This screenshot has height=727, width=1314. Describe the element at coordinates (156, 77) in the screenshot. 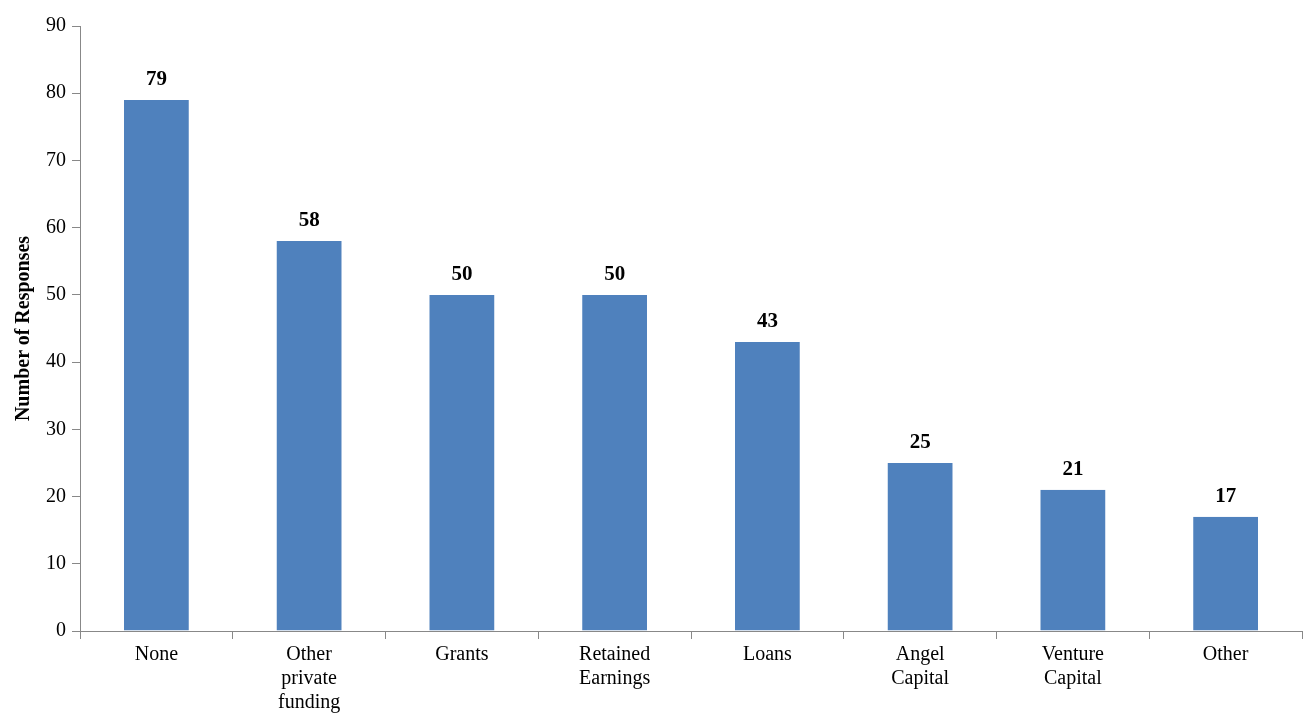

I see `data-label: 79` at that location.